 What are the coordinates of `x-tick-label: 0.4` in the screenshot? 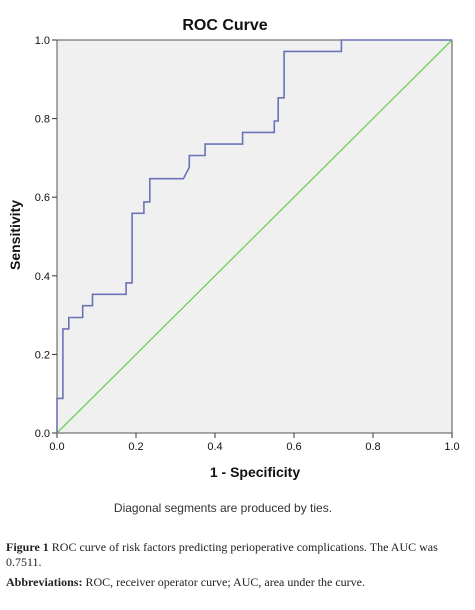 It's located at (214, 447).